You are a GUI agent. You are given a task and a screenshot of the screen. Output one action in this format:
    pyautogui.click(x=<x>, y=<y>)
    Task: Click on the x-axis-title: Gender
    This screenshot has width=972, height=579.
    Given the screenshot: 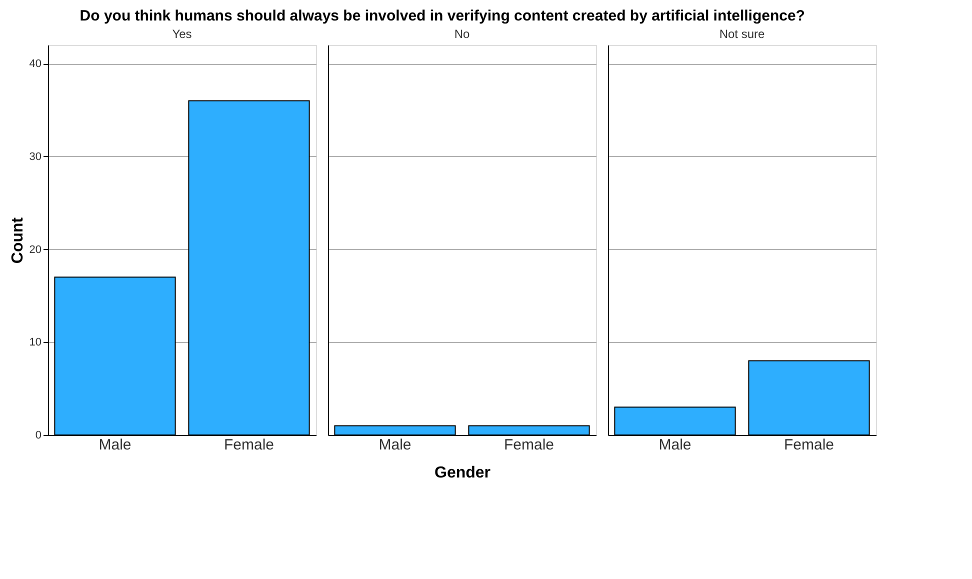 What is the action you would take?
    pyautogui.click(x=462, y=473)
    